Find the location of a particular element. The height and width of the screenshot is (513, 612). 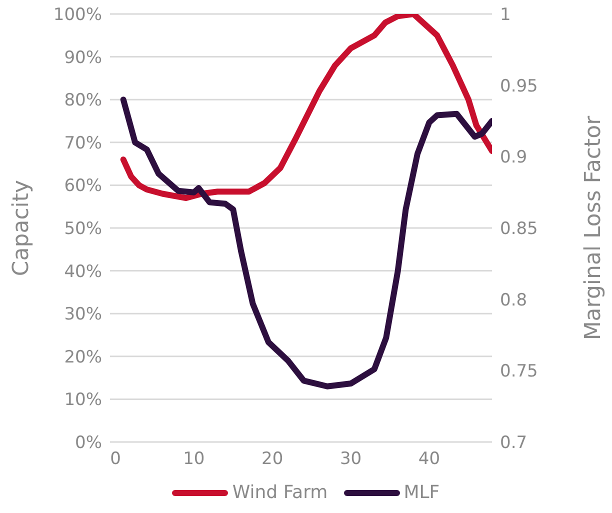

y2-tick-label: 0.95 is located at coordinates (519, 86).